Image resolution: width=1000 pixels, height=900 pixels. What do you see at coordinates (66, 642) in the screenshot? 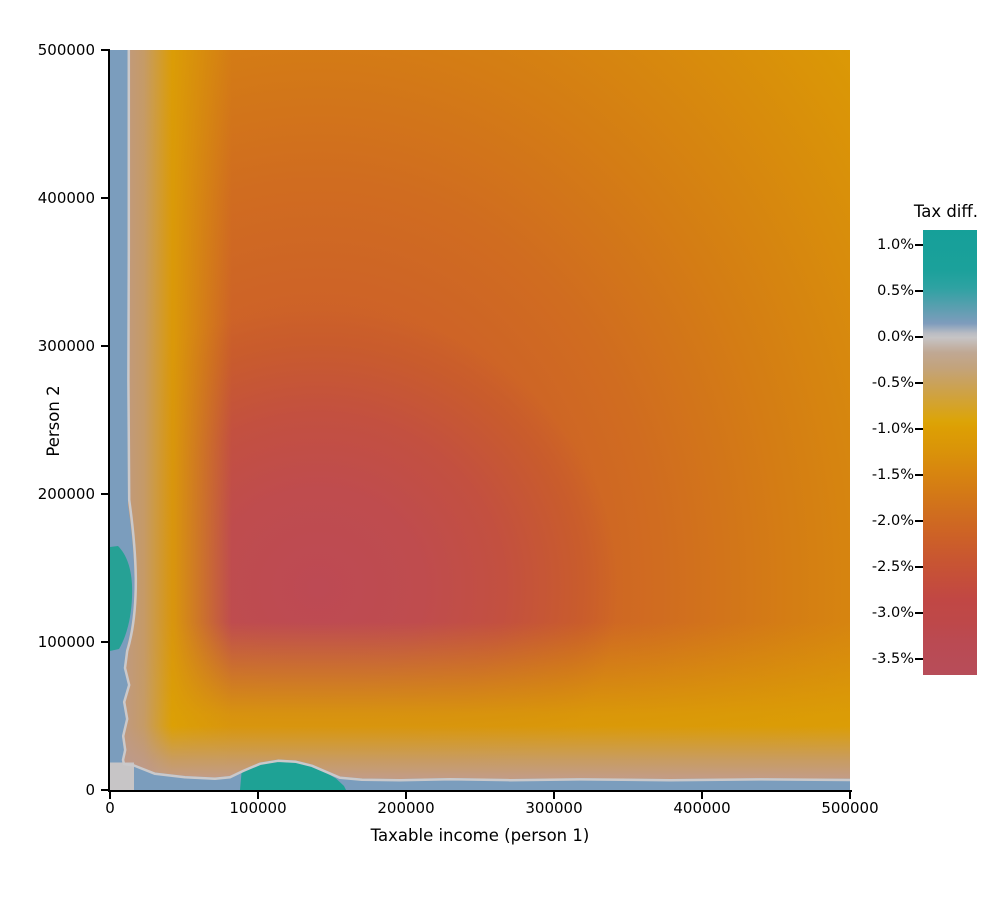
I see `y-tick-label: 100000` at bounding box center [66, 642].